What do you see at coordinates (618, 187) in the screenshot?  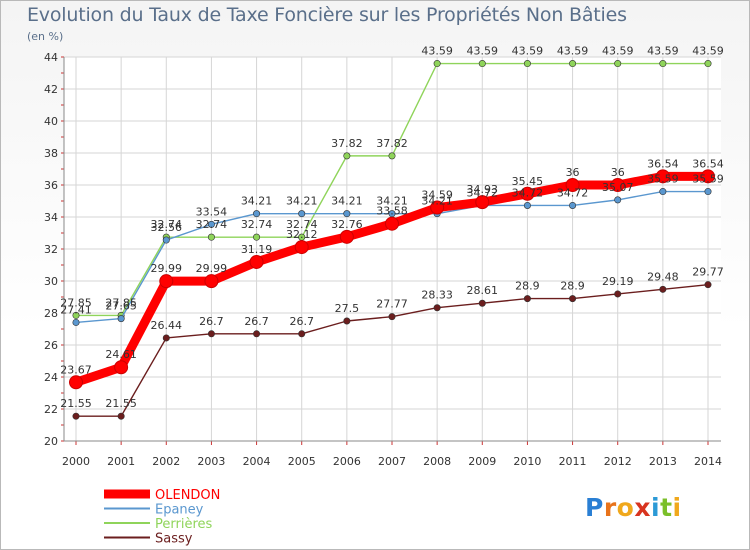 I see `data-label: 35.07` at bounding box center [618, 187].